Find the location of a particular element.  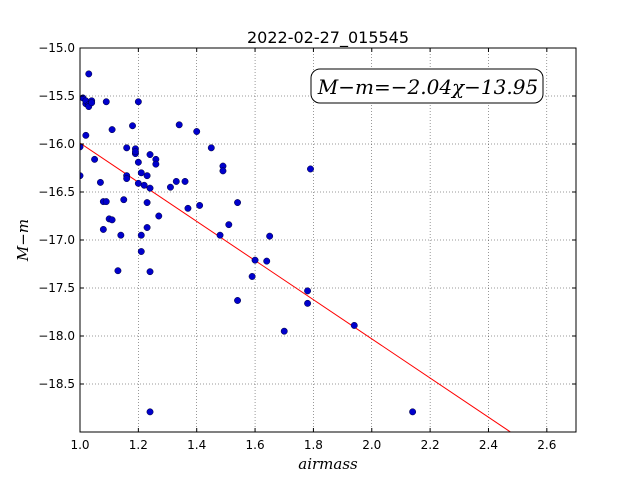

y-tick-label: −18.5 is located at coordinates (56, 384).